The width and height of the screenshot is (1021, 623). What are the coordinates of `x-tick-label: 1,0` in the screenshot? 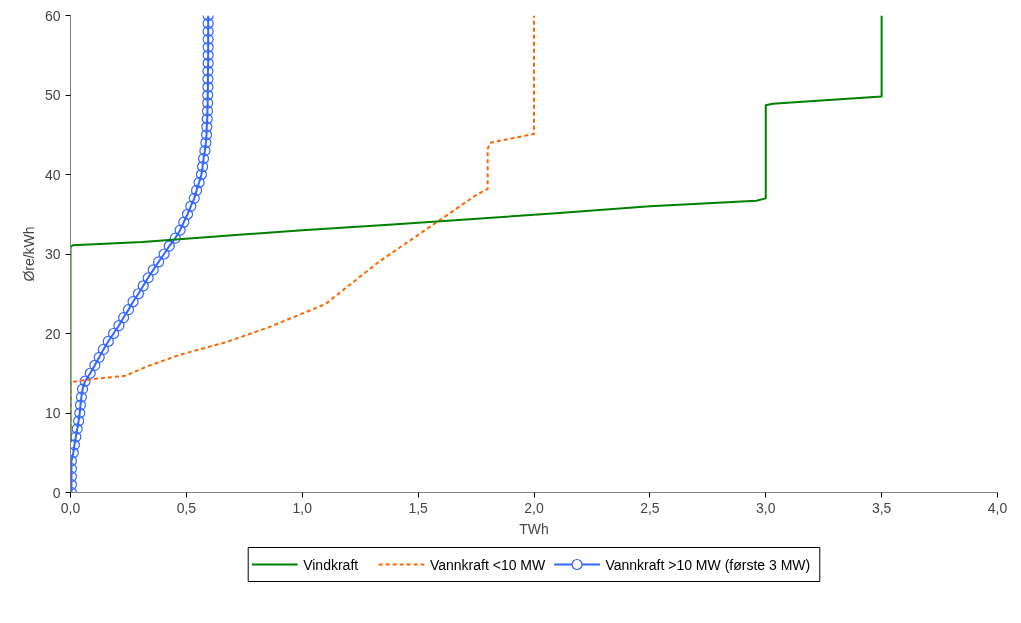 It's located at (302, 507).